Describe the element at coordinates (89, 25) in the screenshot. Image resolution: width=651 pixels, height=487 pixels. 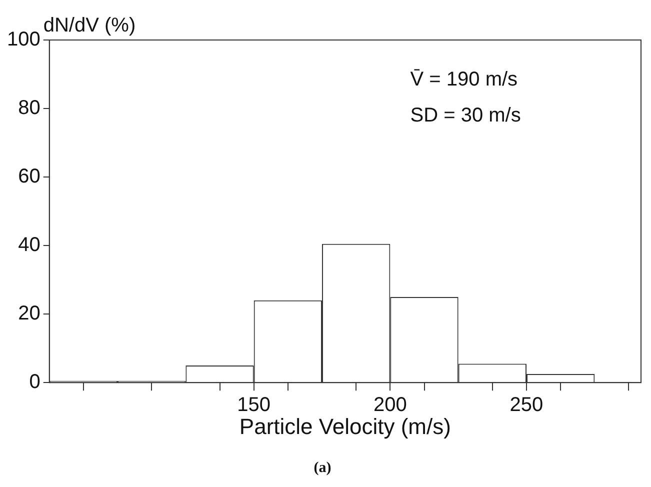
I see `y-axis-title: dN/dV (%)` at that location.